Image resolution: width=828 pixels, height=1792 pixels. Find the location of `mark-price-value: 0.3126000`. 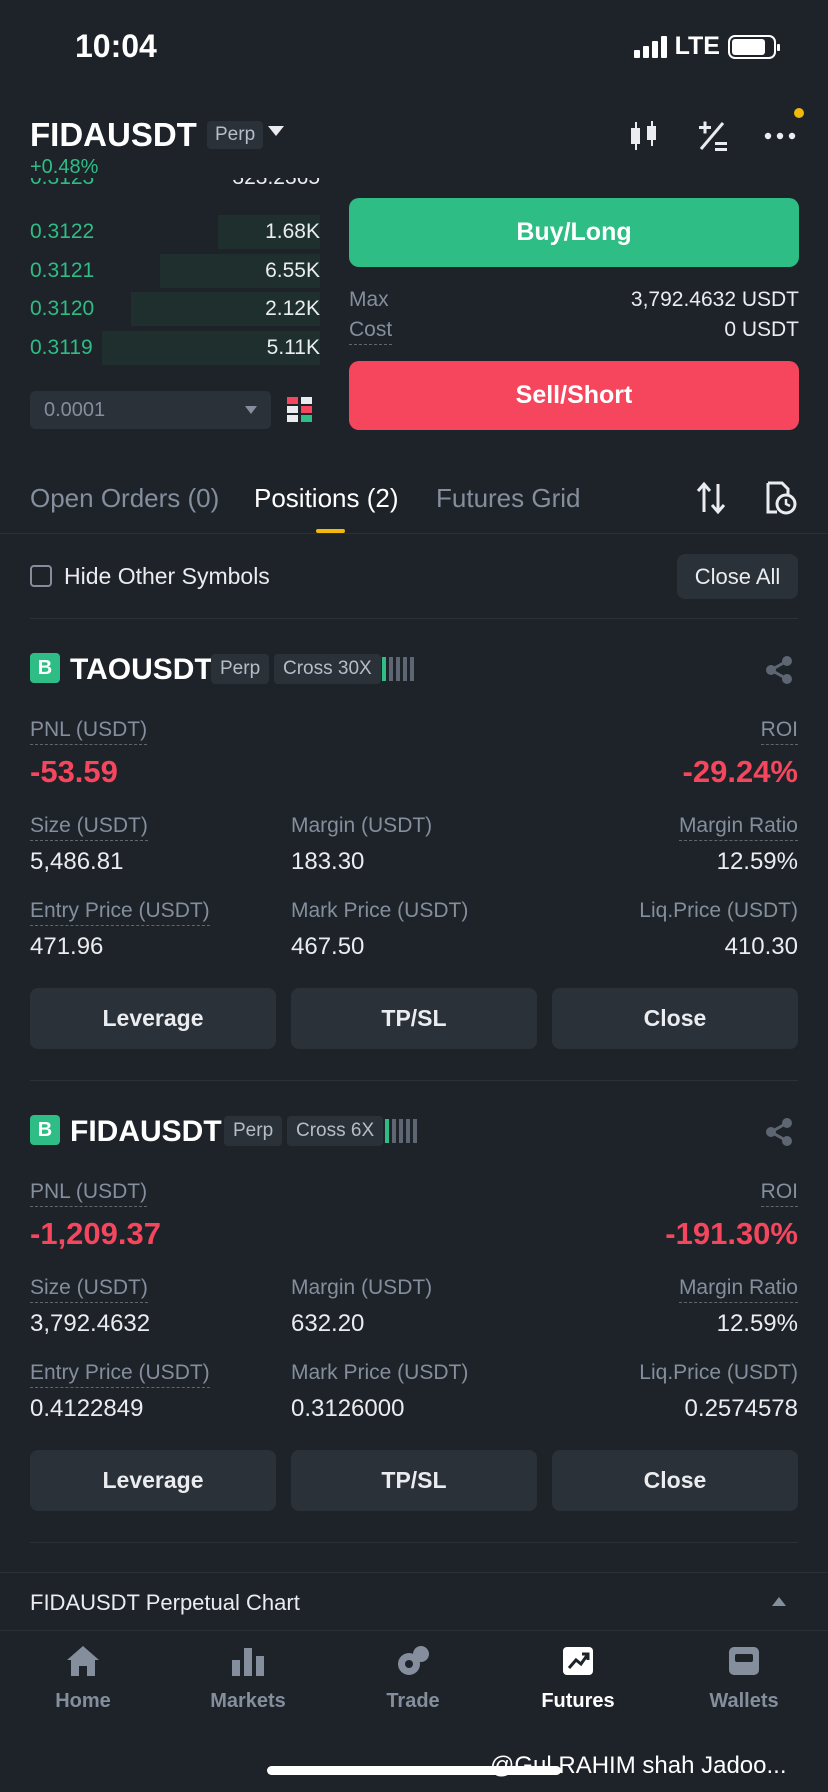

mark-price-value: 0.3126000 is located at coordinates (348, 1408).